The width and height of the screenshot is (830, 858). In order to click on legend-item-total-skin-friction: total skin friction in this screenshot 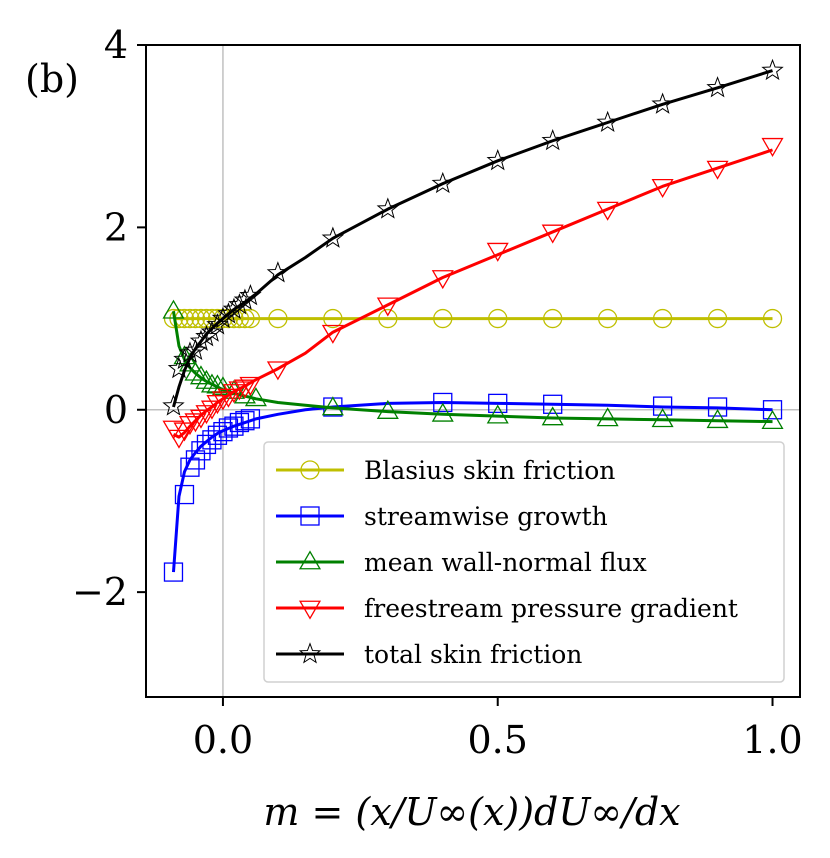, I will do `click(429, 654)`.